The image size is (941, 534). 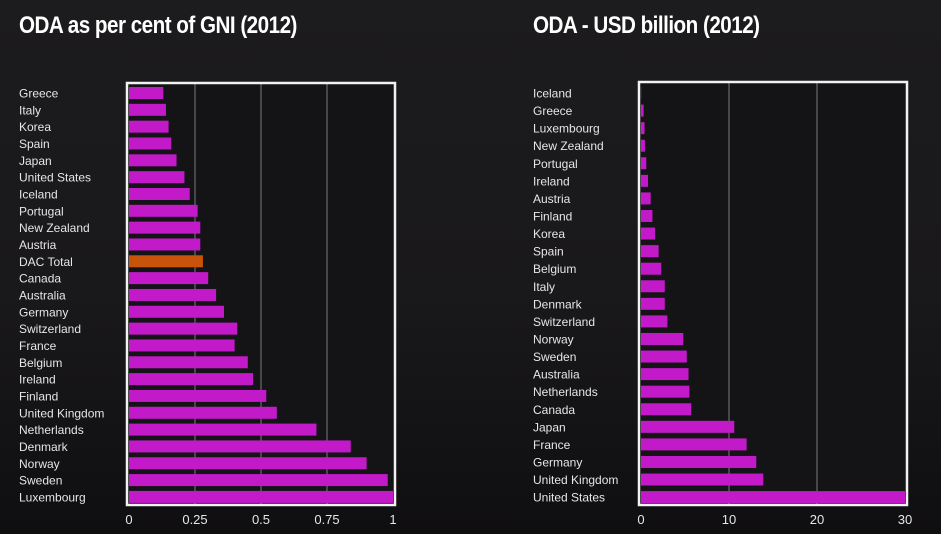 I want to click on bar-austria, so click(x=165, y=244).